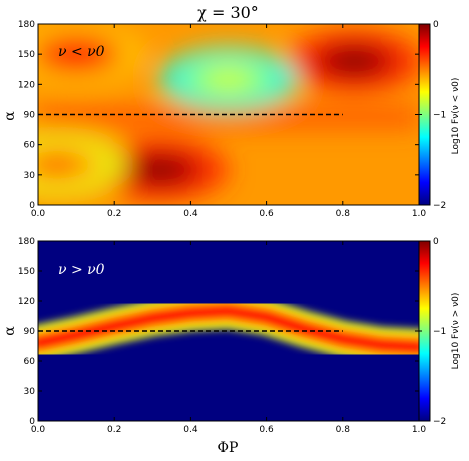 The height and width of the screenshot is (461, 469). I want to click on bottom-xtick-label: 0.0, so click(38, 430).